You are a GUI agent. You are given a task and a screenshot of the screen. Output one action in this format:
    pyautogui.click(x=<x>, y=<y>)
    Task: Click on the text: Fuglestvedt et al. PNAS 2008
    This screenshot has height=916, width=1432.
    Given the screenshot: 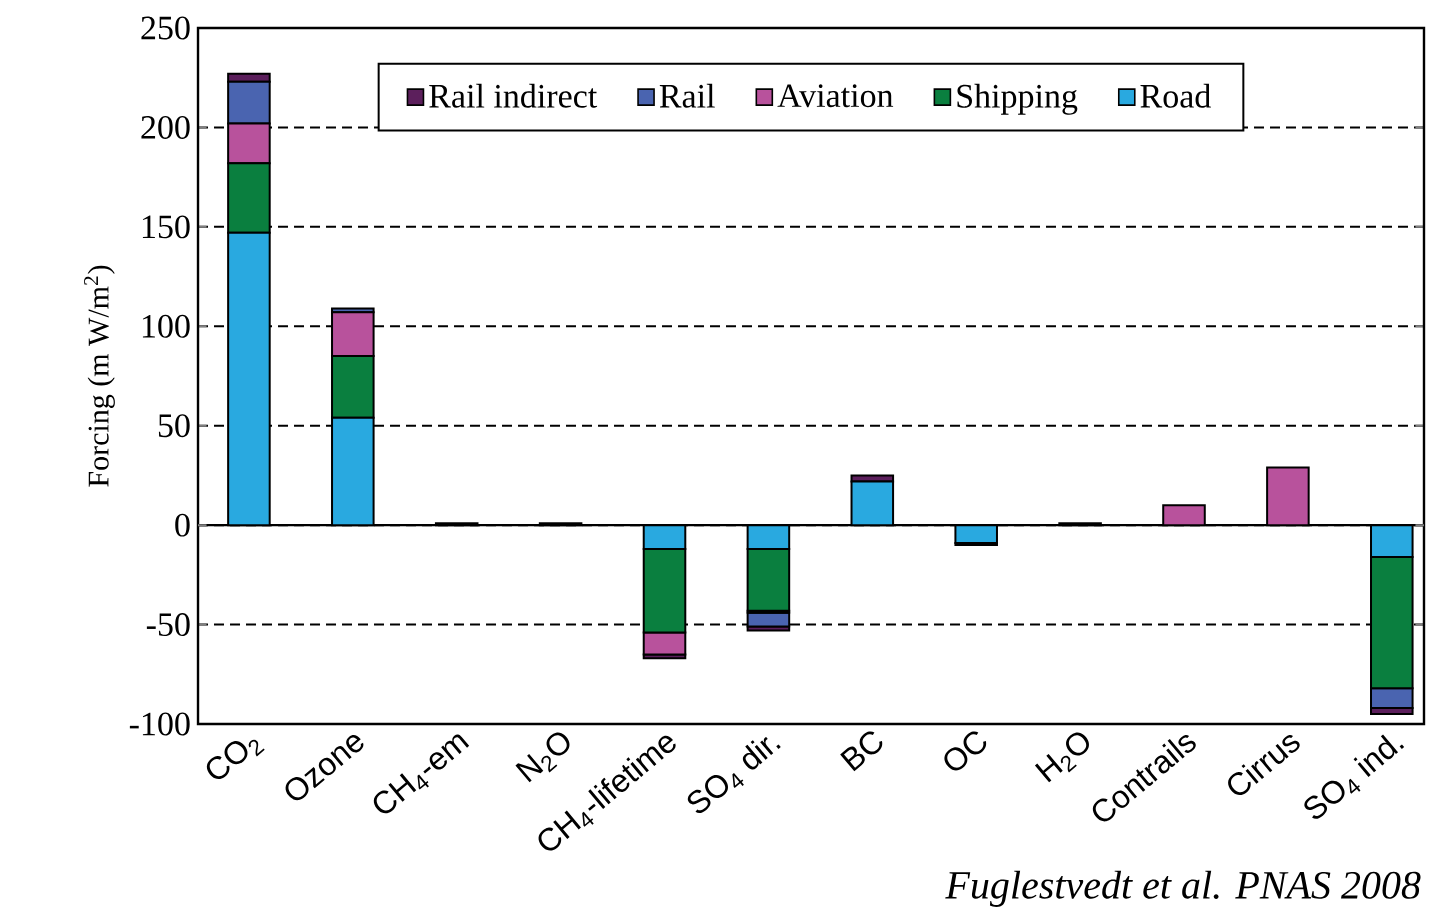 What is the action you would take?
    pyautogui.click(x=1183, y=888)
    